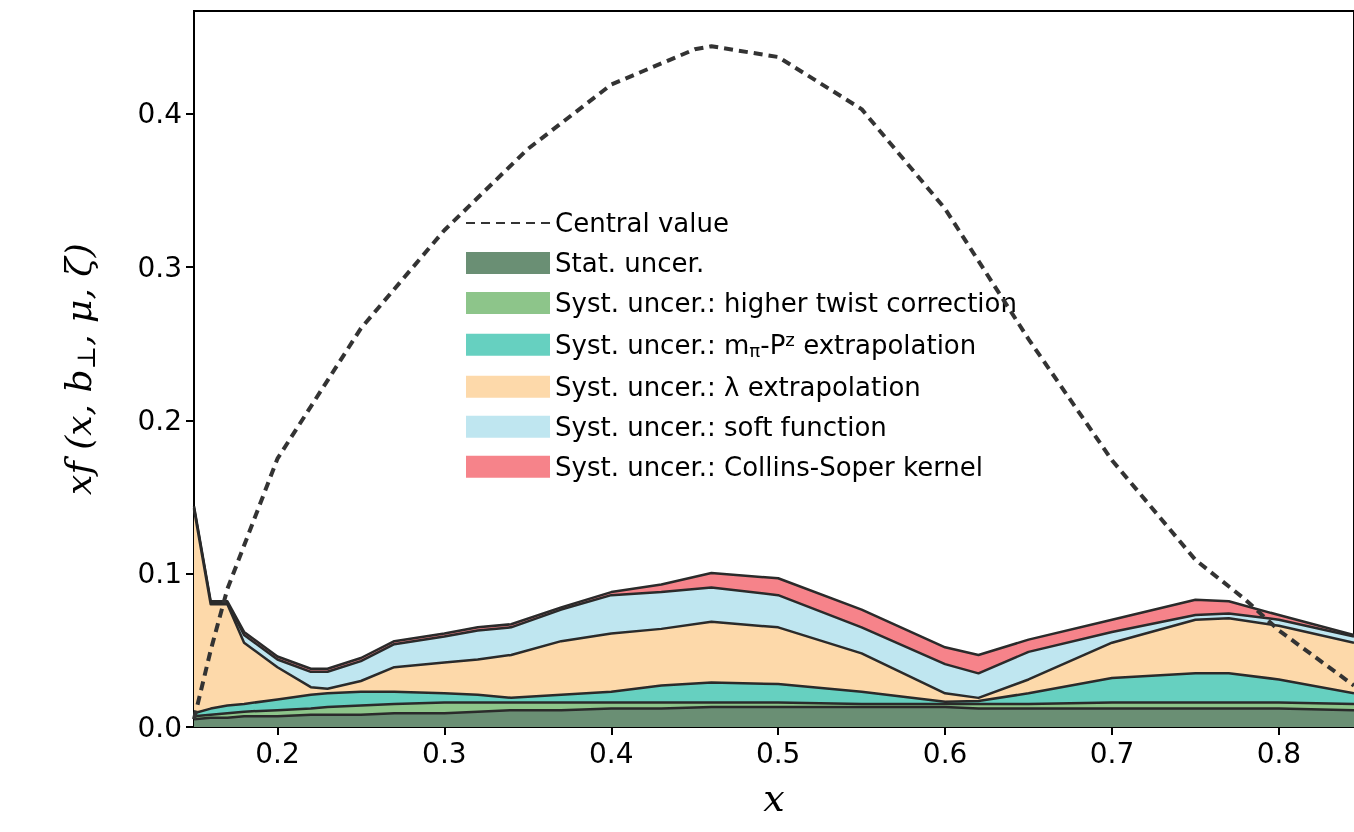  I want to click on y-tick-label: 0.0, so click(159, 727).